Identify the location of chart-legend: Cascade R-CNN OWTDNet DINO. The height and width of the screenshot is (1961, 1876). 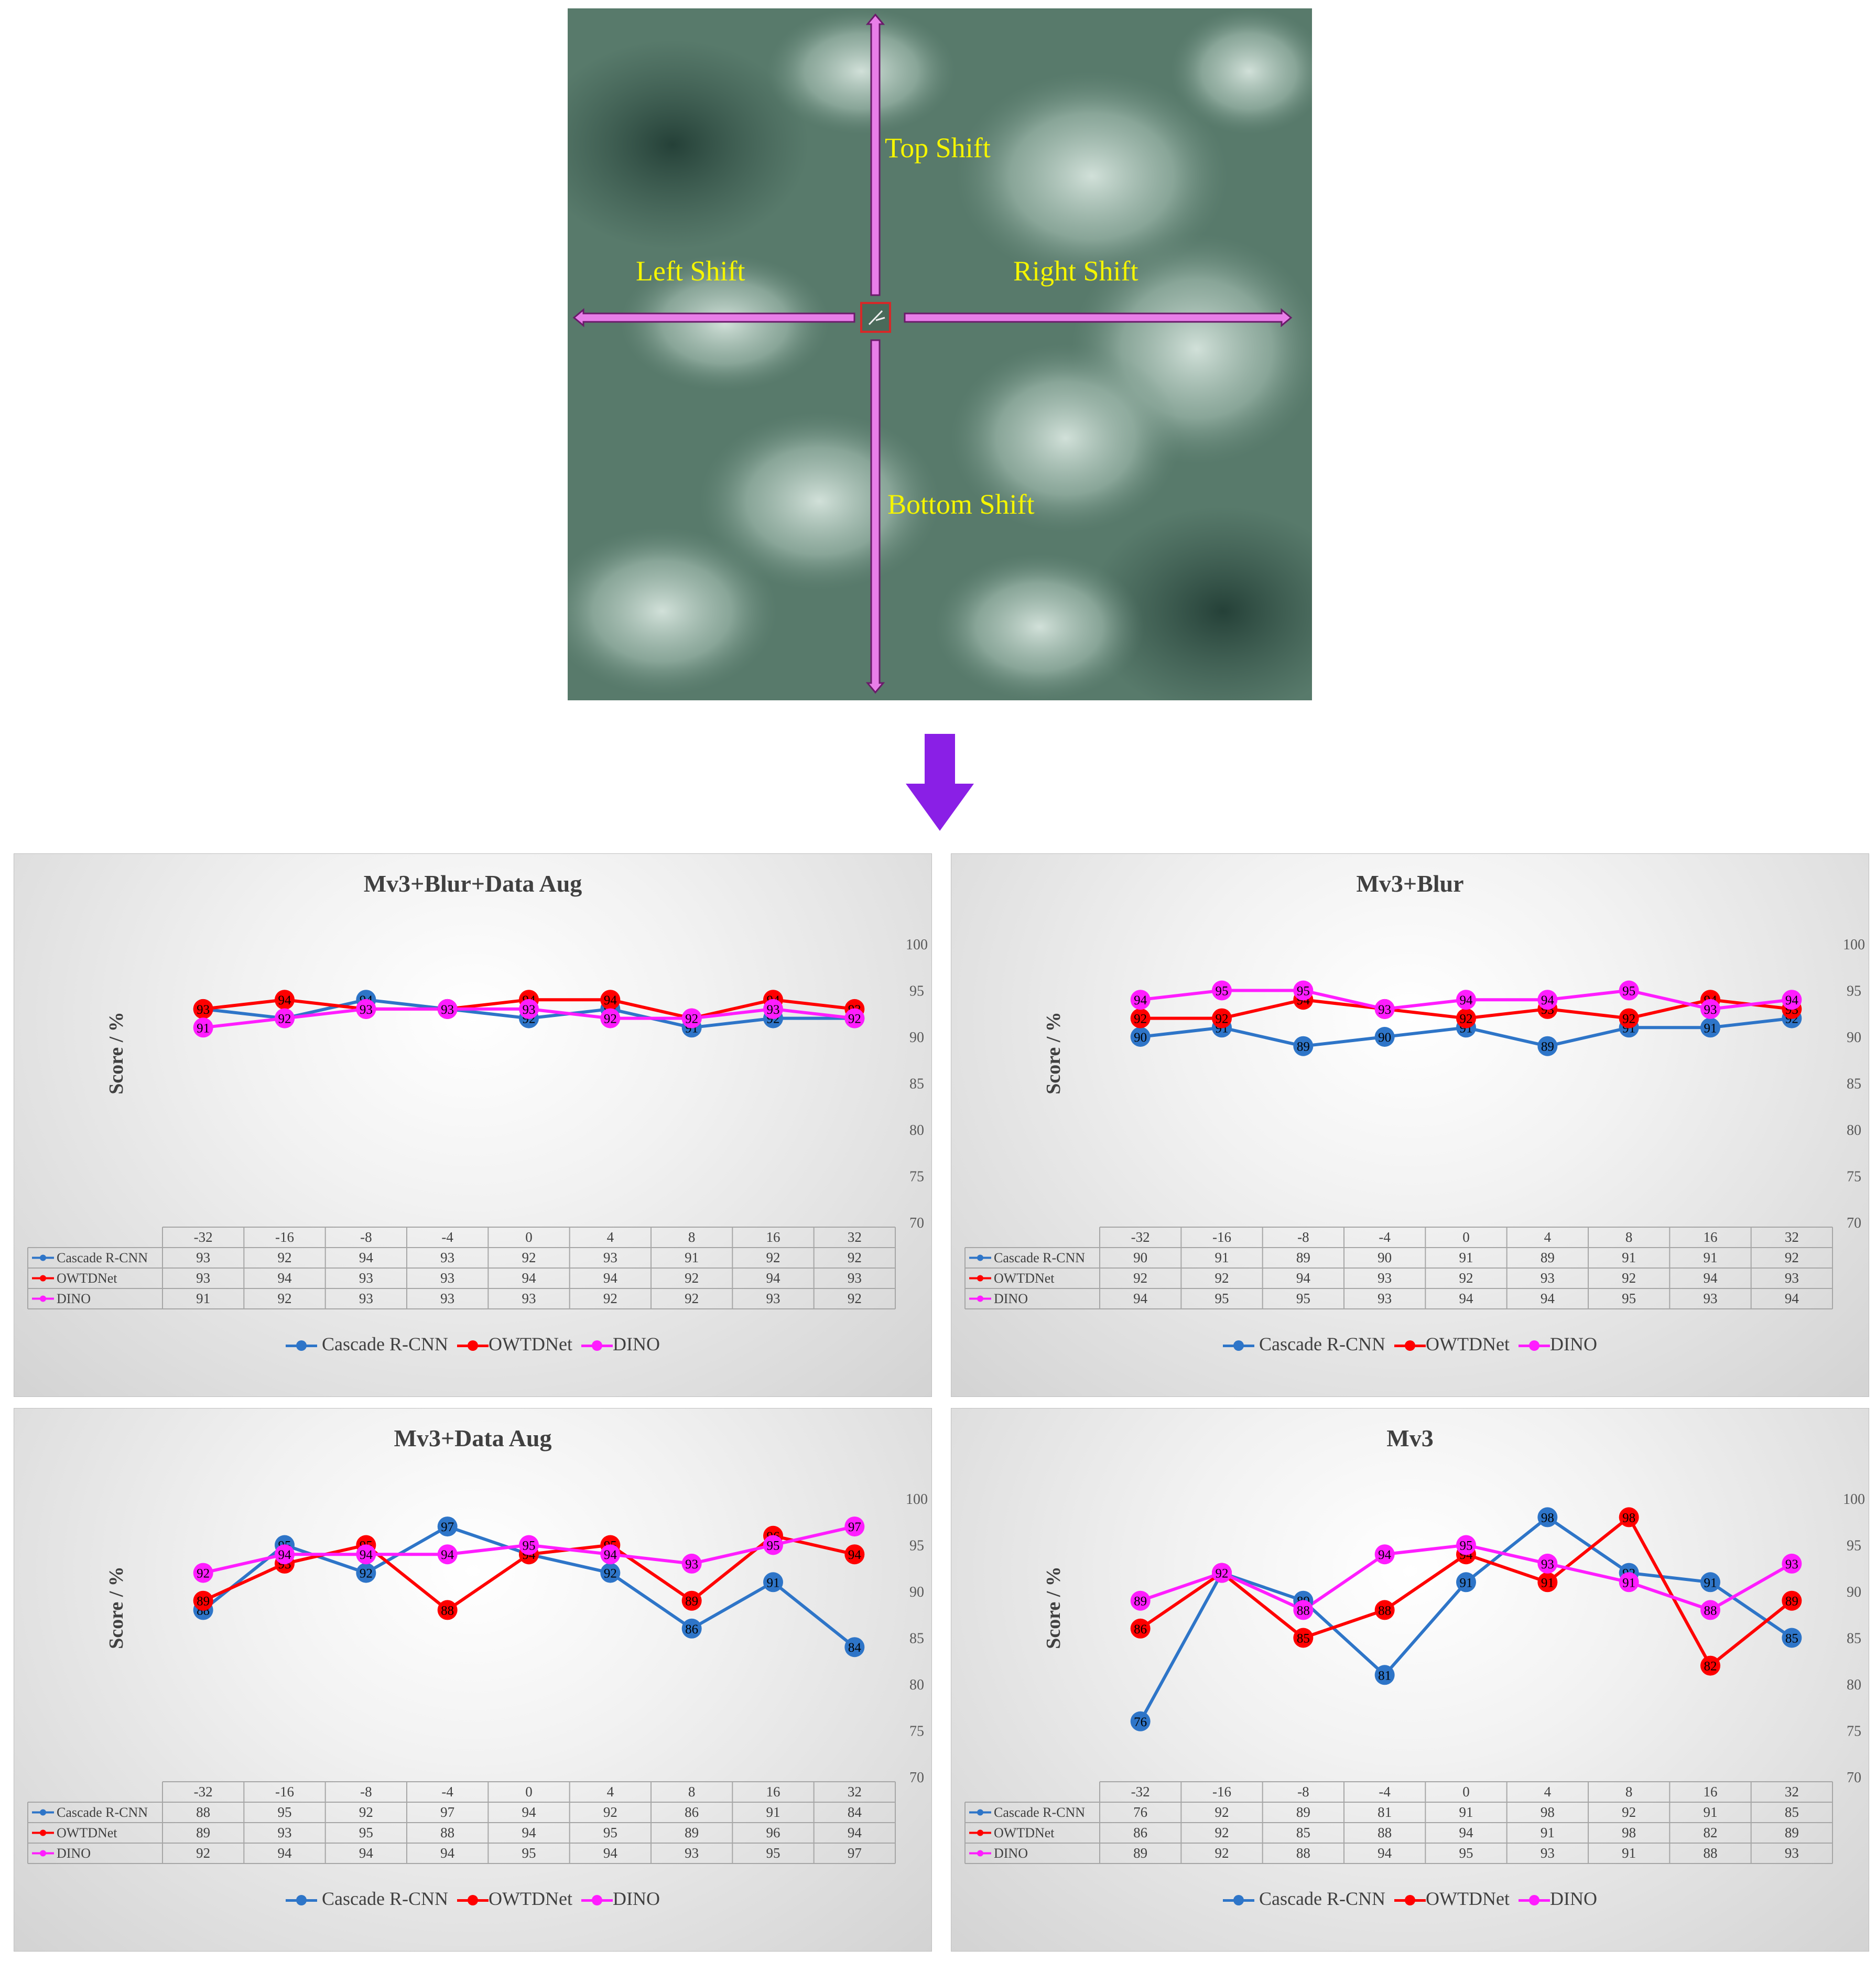
(472, 1343).